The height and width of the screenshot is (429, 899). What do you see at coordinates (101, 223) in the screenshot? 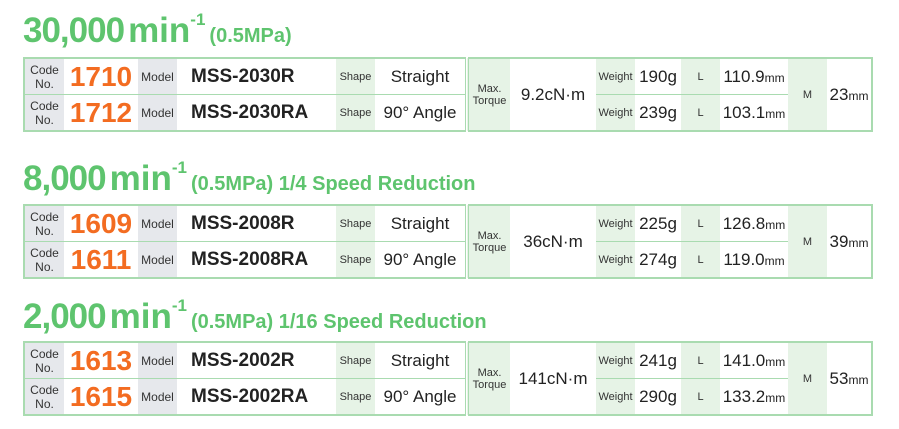
I see `code-number: 1609` at bounding box center [101, 223].